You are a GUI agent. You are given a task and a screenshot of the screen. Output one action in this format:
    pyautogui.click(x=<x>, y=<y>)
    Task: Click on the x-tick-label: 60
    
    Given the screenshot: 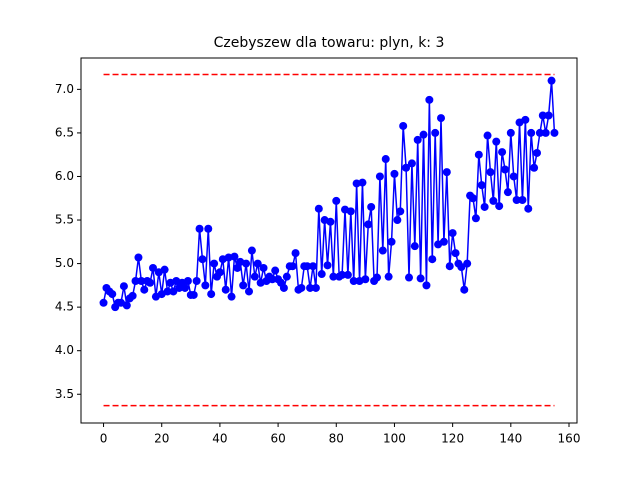 What is the action you would take?
    pyautogui.click(x=277, y=439)
    